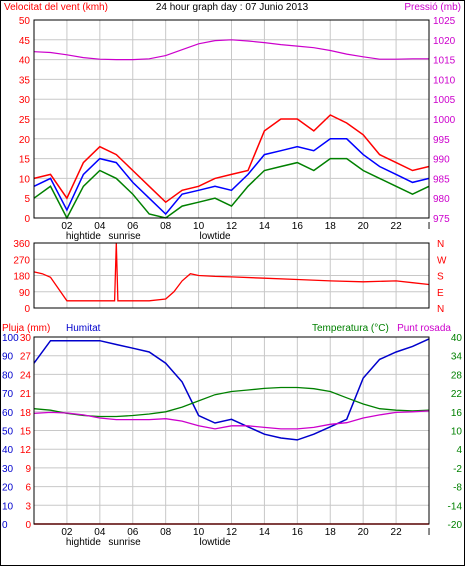 This screenshot has height=566, width=465. Describe the element at coordinates (25, 100) in the screenshot. I see `wind-y-tick-label: 30` at that location.